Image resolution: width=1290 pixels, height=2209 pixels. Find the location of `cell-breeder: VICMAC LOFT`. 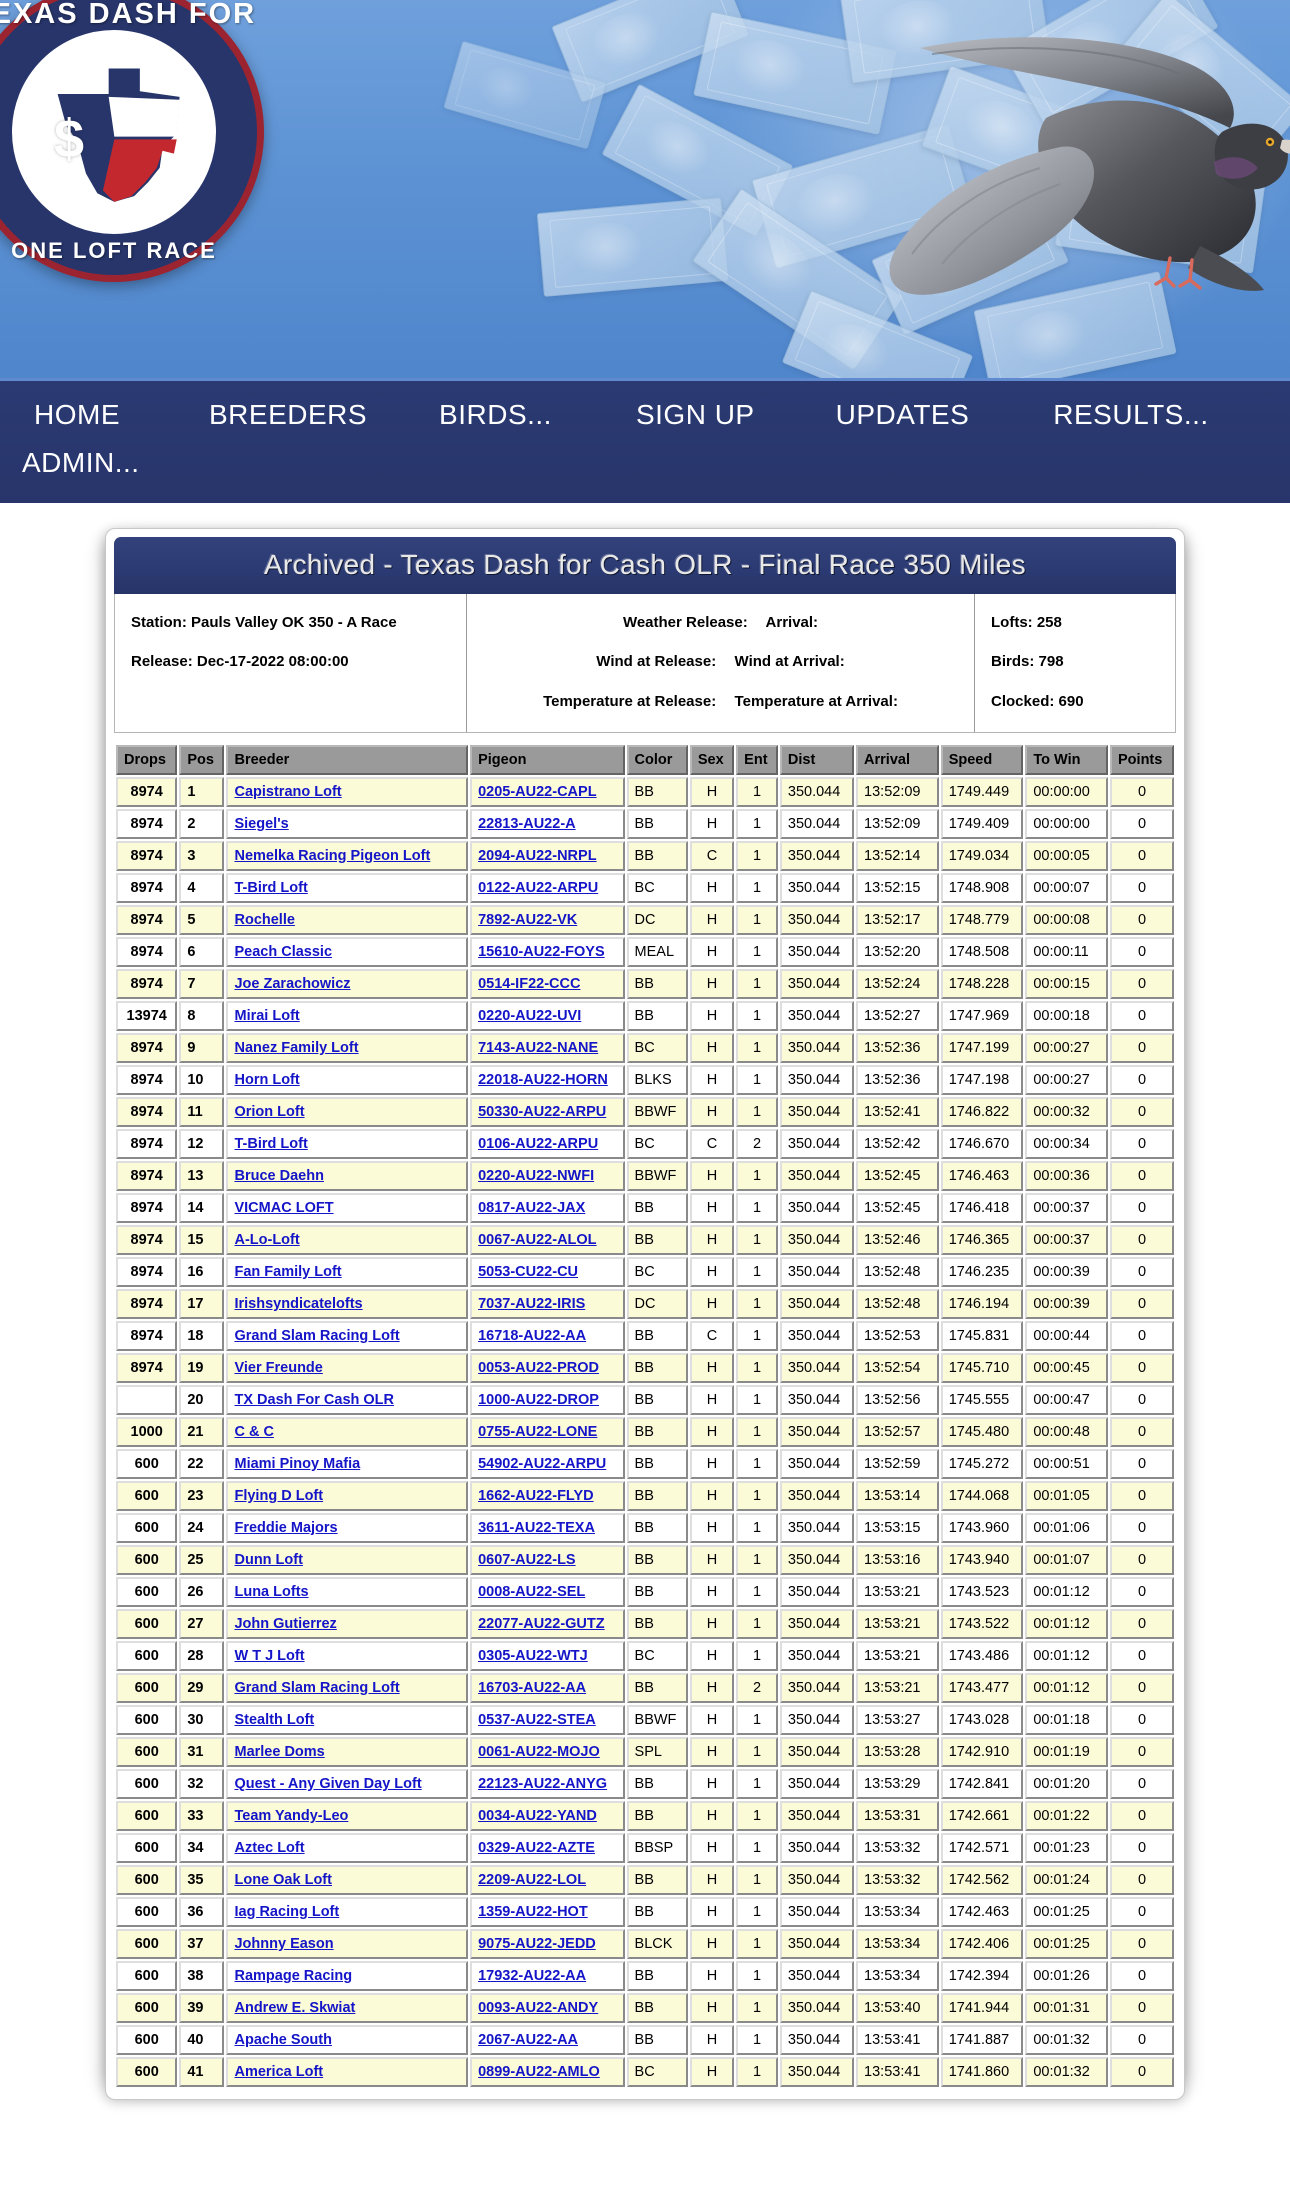

cell-breeder: VICMAC LOFT is located at coordinates (347, 1207).